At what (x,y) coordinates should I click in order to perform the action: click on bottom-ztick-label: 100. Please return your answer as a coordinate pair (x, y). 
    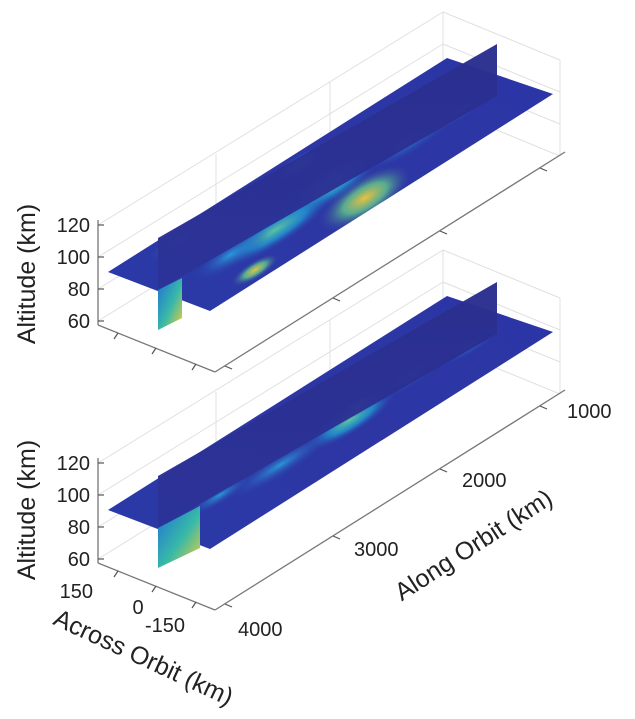
    Looking at the image, I should click on (73, 496).